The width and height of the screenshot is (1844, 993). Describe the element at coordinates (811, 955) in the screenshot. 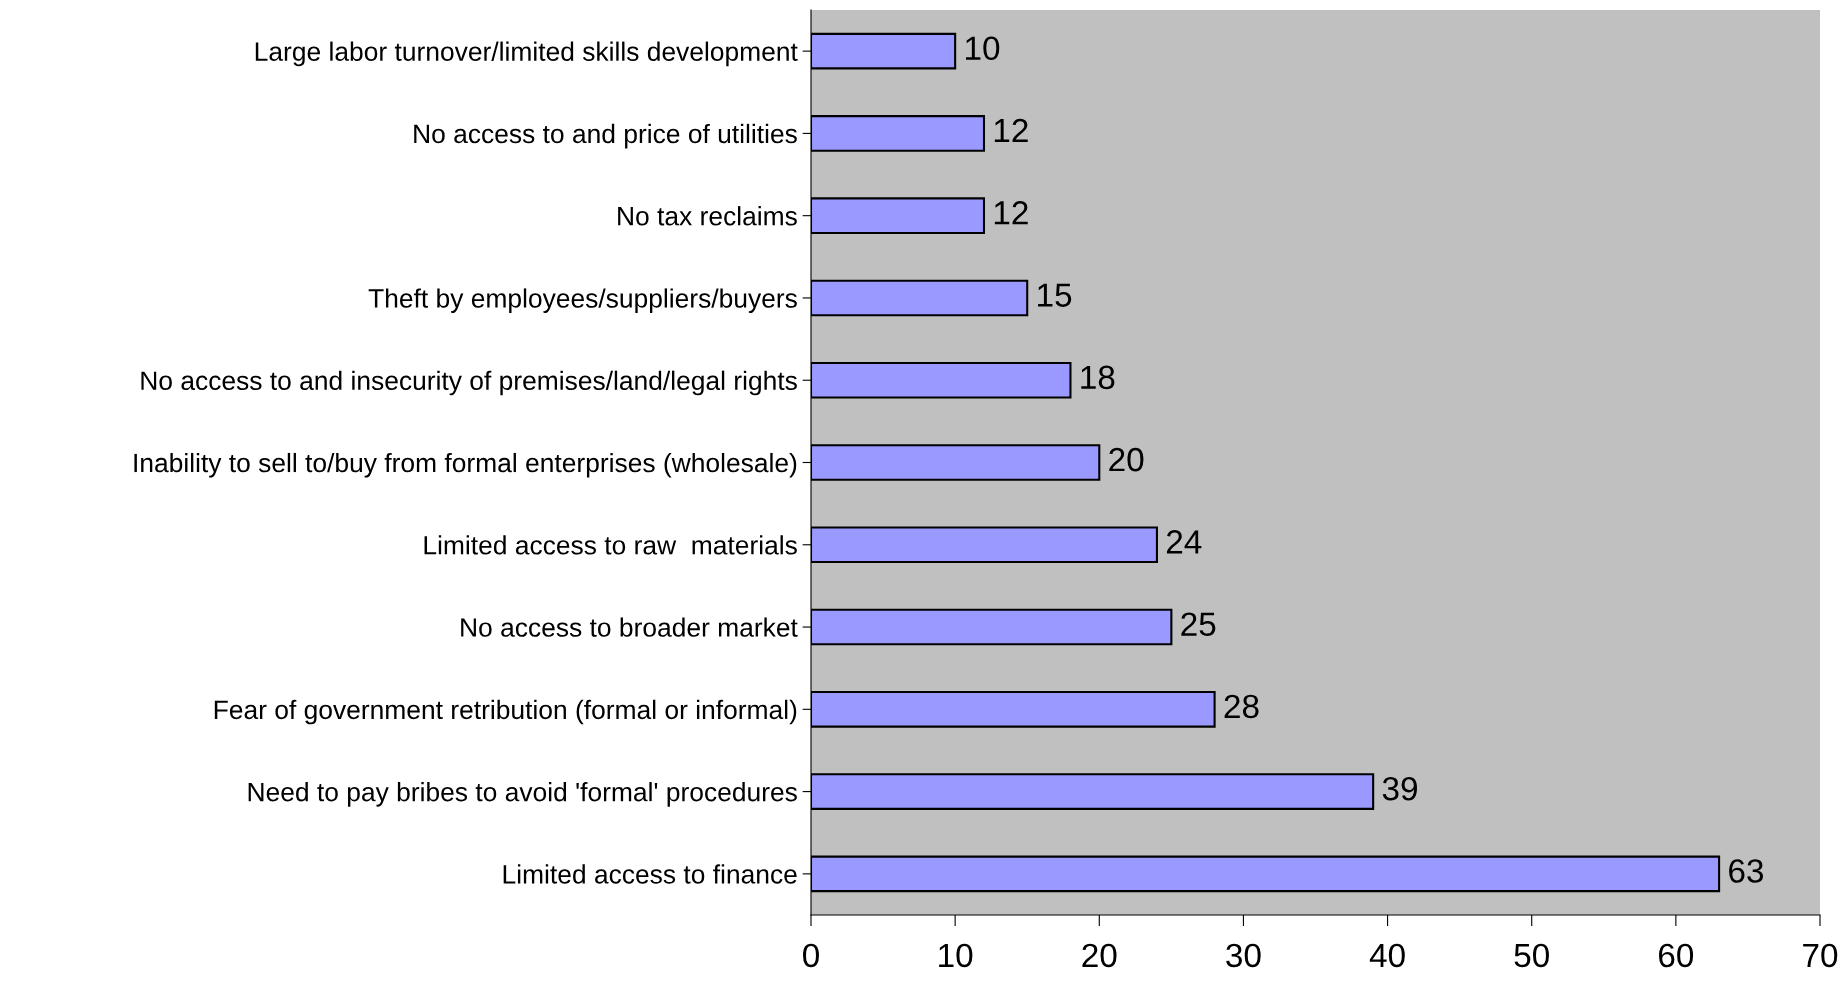

I see `x-tick-label: 0` at that location.